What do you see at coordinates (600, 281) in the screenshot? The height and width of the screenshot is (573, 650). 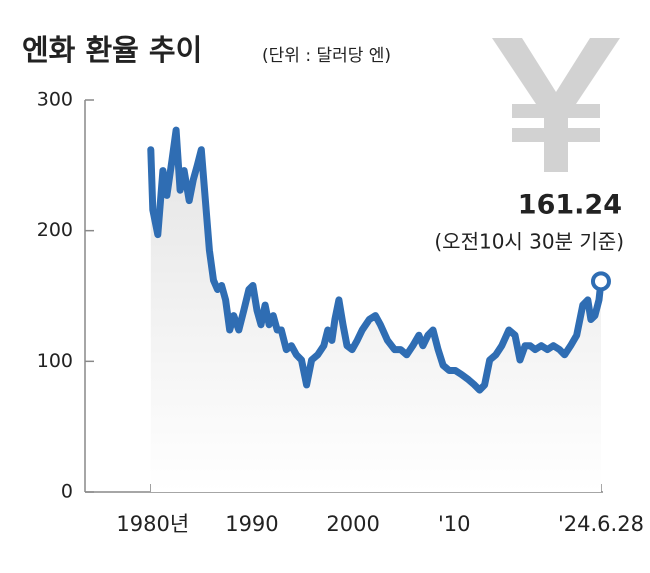 I see `end-point` at bounding box center [600, 281].